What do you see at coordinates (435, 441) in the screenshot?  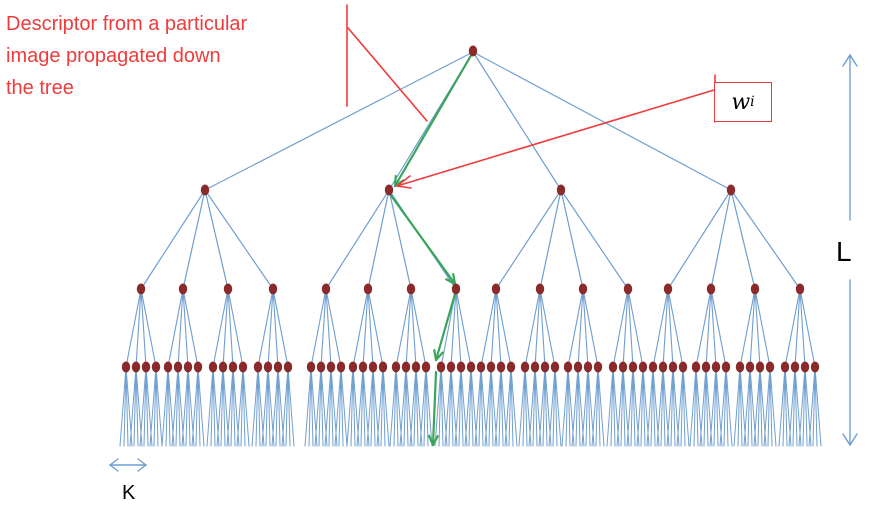 I see `path-segment-4-head` at bounding box center [435, 441].